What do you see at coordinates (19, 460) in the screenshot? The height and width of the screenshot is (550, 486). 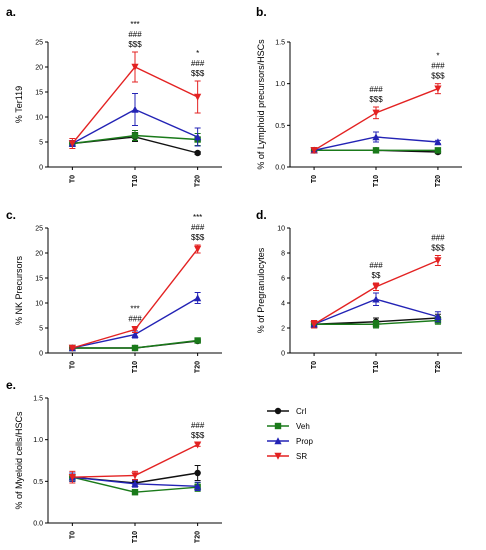 I see `y-axis-label: % of Myeloid cells/HSCs` at bounding box center [19, 460].